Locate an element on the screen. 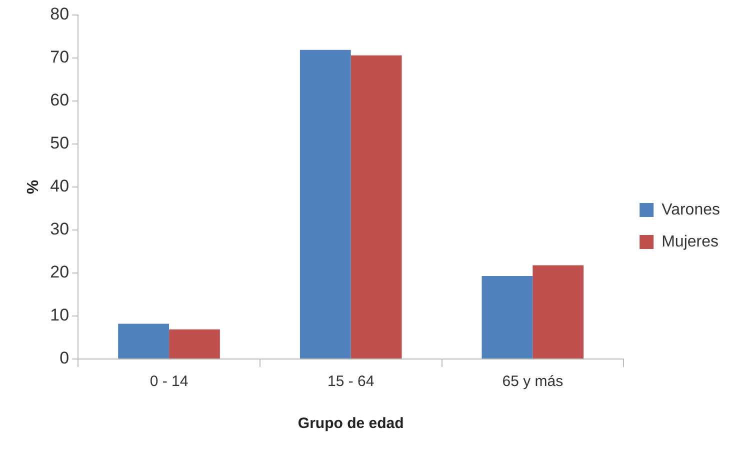 This screenshot has width=750, height=457. x-axis-title: Grupo de edad is located at coordinates (351, 423).